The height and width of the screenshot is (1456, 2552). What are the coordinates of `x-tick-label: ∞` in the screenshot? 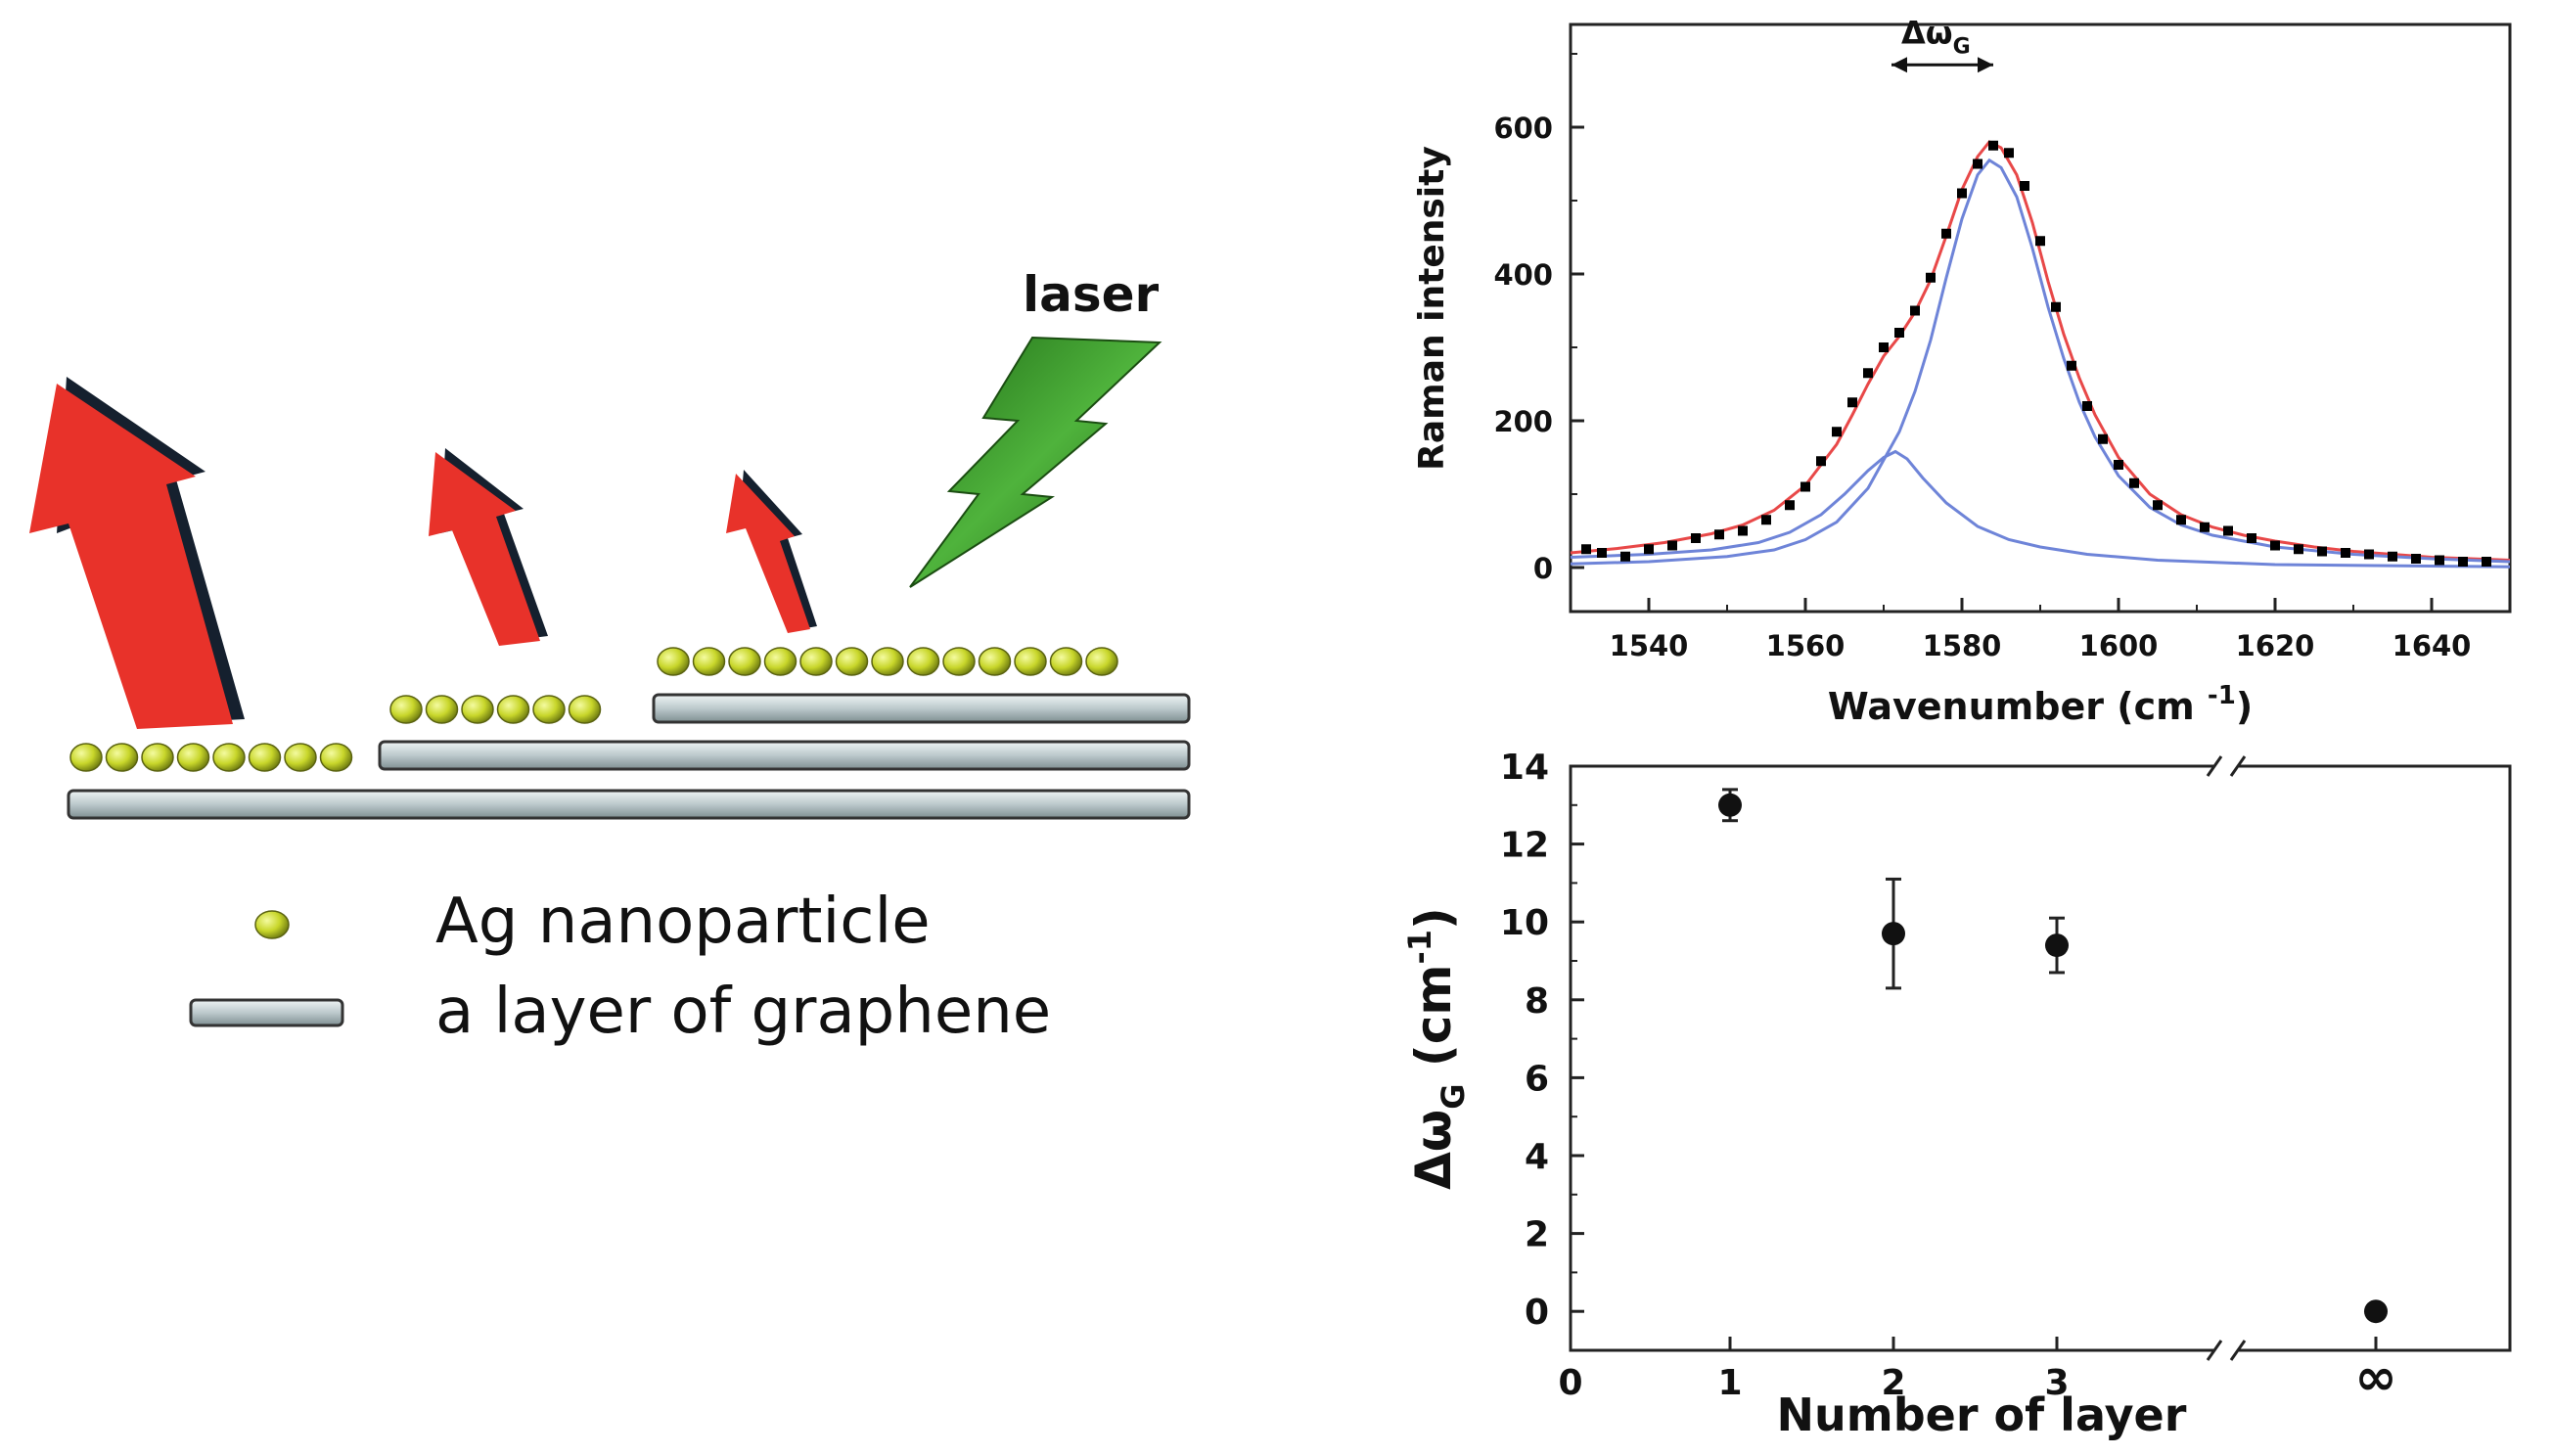 It's located at (2375, 1377).